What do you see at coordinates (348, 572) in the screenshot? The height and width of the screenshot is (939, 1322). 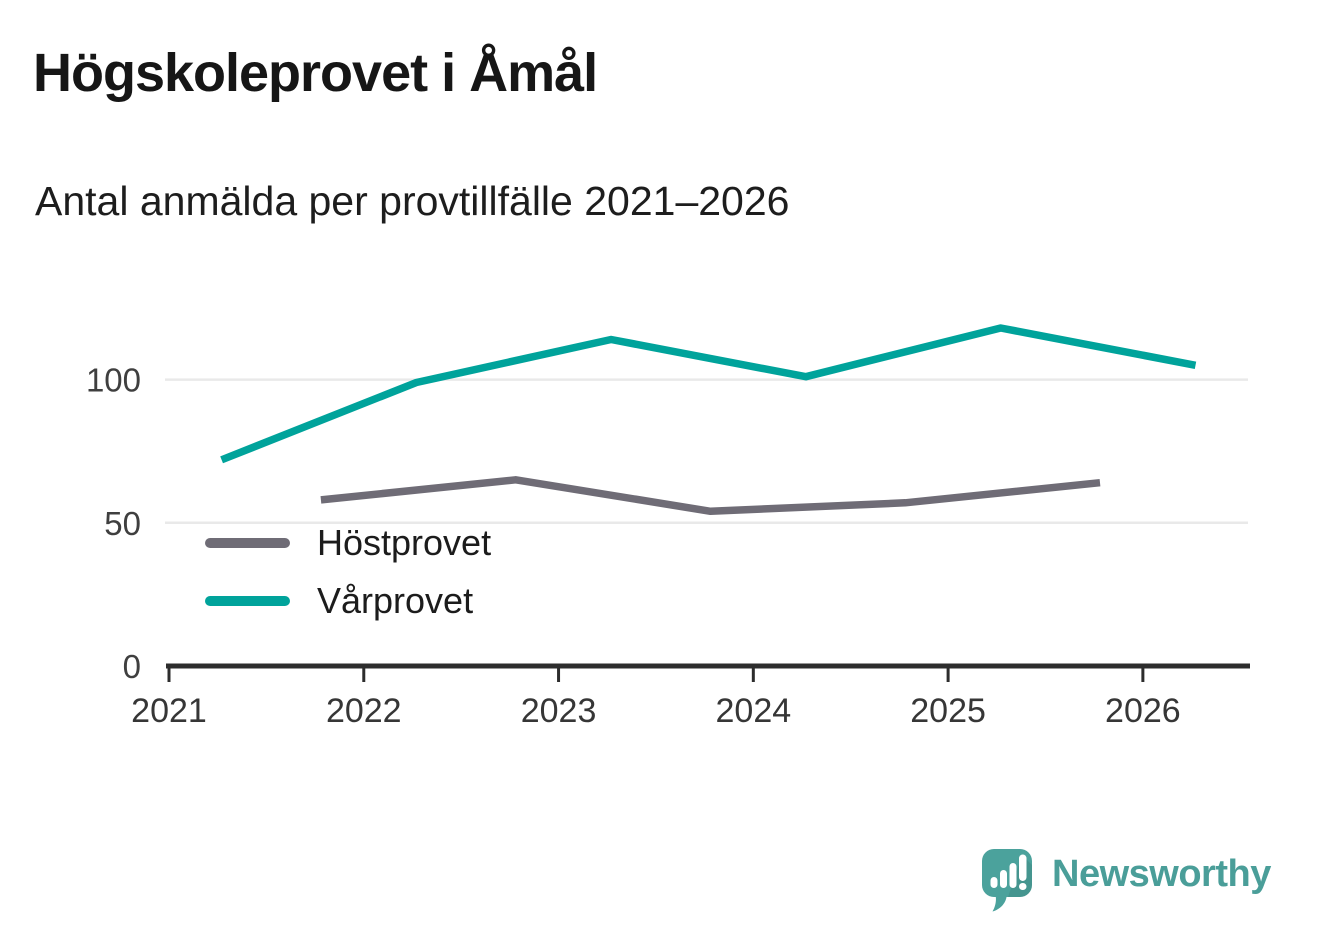 I see `chart-legend: Höstprovet Vårprovet` at bounding box center [348, 572].